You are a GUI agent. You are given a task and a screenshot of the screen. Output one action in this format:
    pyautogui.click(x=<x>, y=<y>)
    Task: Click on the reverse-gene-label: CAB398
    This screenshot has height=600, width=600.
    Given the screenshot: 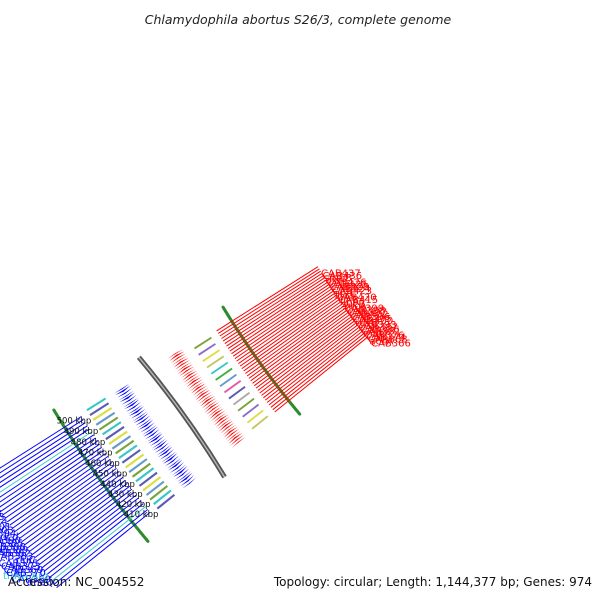 What is the action you would take?
    pyautogui.click(x=366, y=311)
    